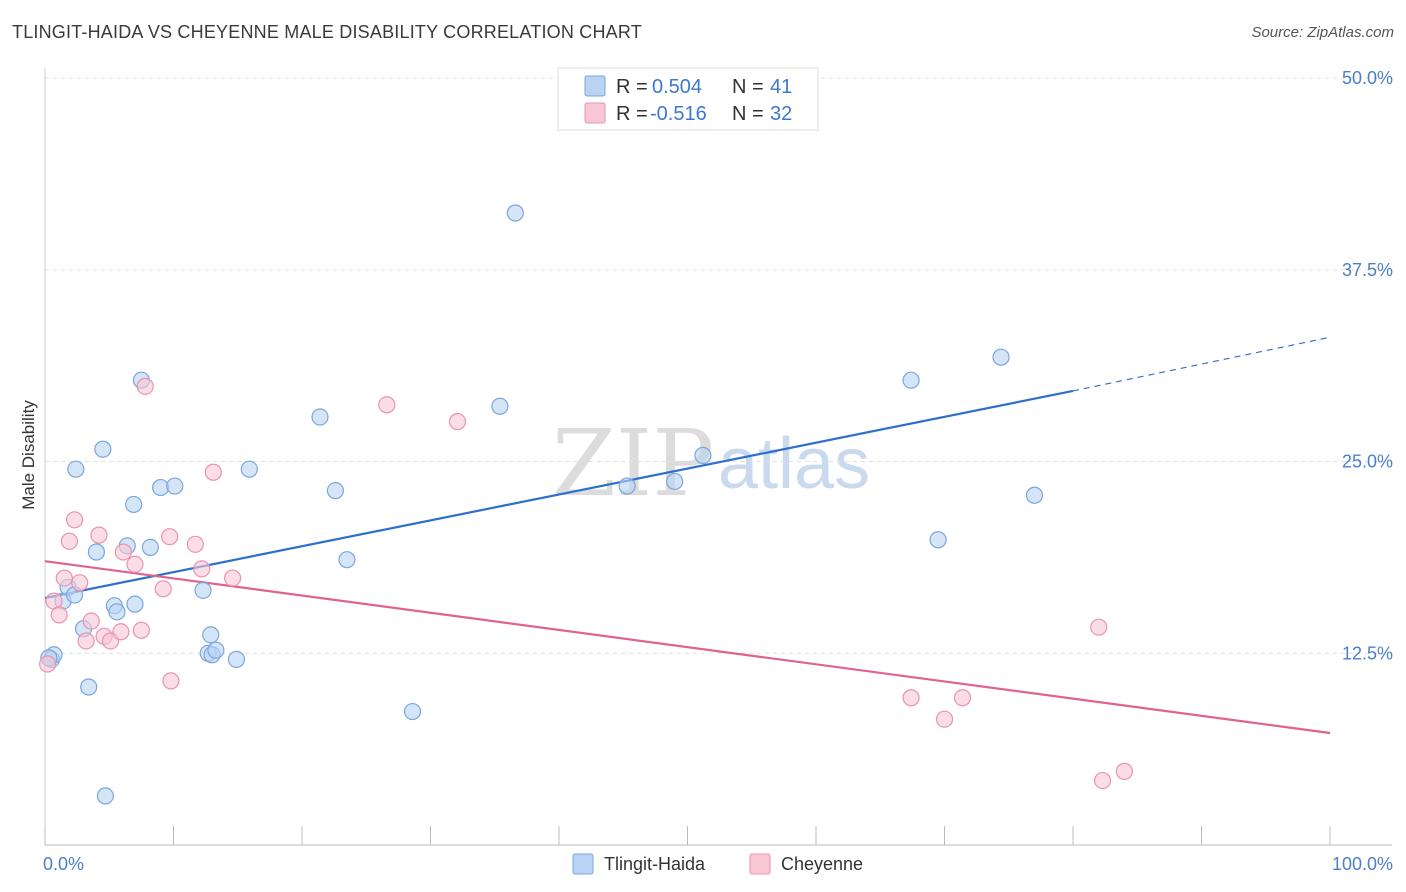 The height and width of the screenshot is (892, 1406). What do you see at coordinates (822, 864) in the screenshot?
I see `bottom-legend-cheyenne: Cheyenne` at bounding box center [822, 864].